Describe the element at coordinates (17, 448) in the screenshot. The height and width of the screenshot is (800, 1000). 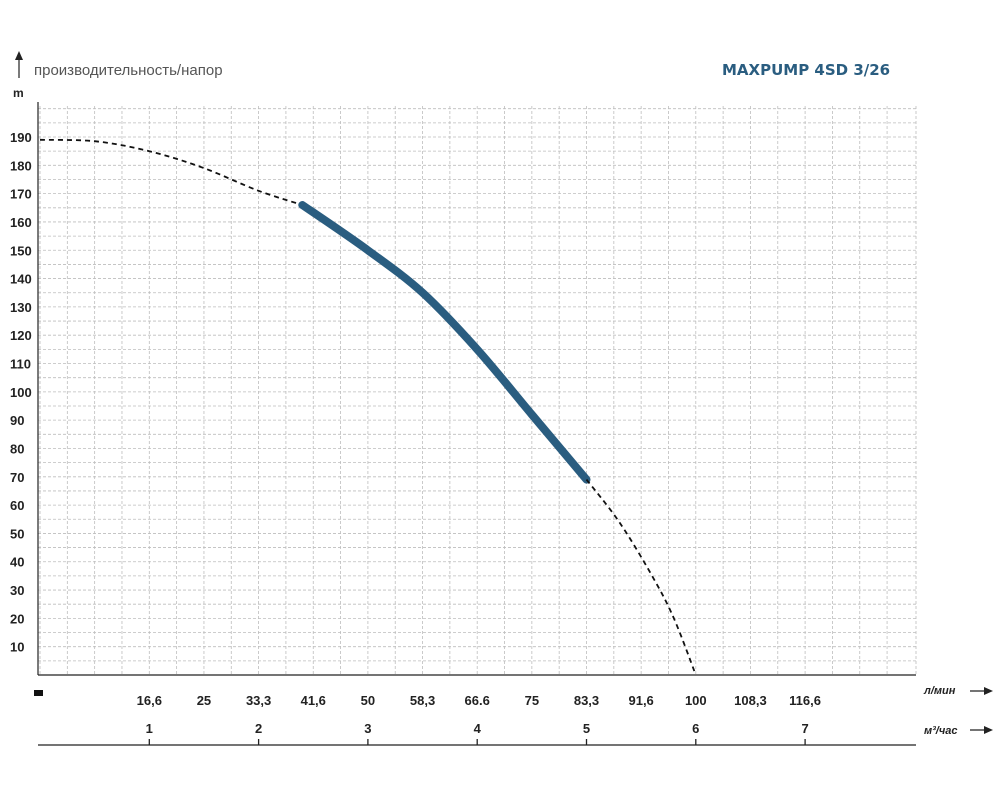
I see `y-tick-label: 80` at that location.